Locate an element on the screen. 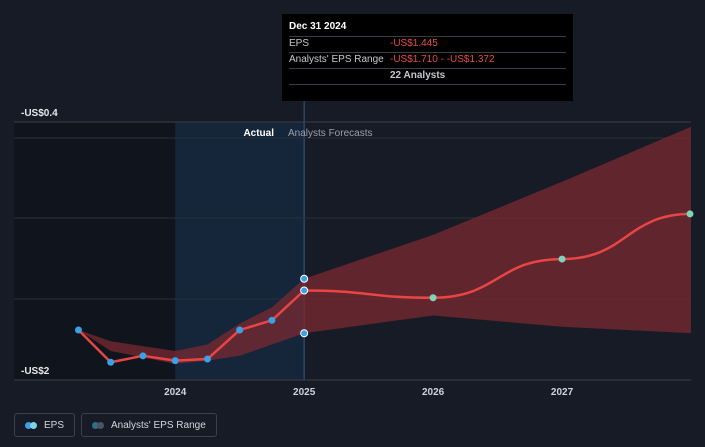 The width and height of the screenshot is (705, 447). tooltip-eps-row: EPS -US$1.445 is located at coordinates (427, 44).